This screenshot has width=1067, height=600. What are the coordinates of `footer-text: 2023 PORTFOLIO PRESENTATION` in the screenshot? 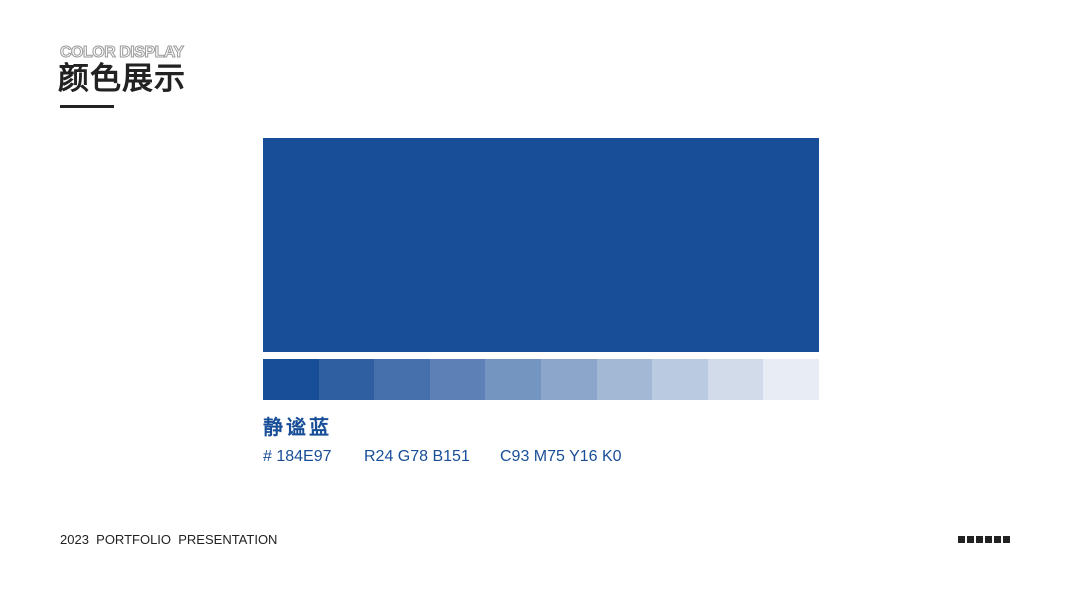 It's located at (169, 539).